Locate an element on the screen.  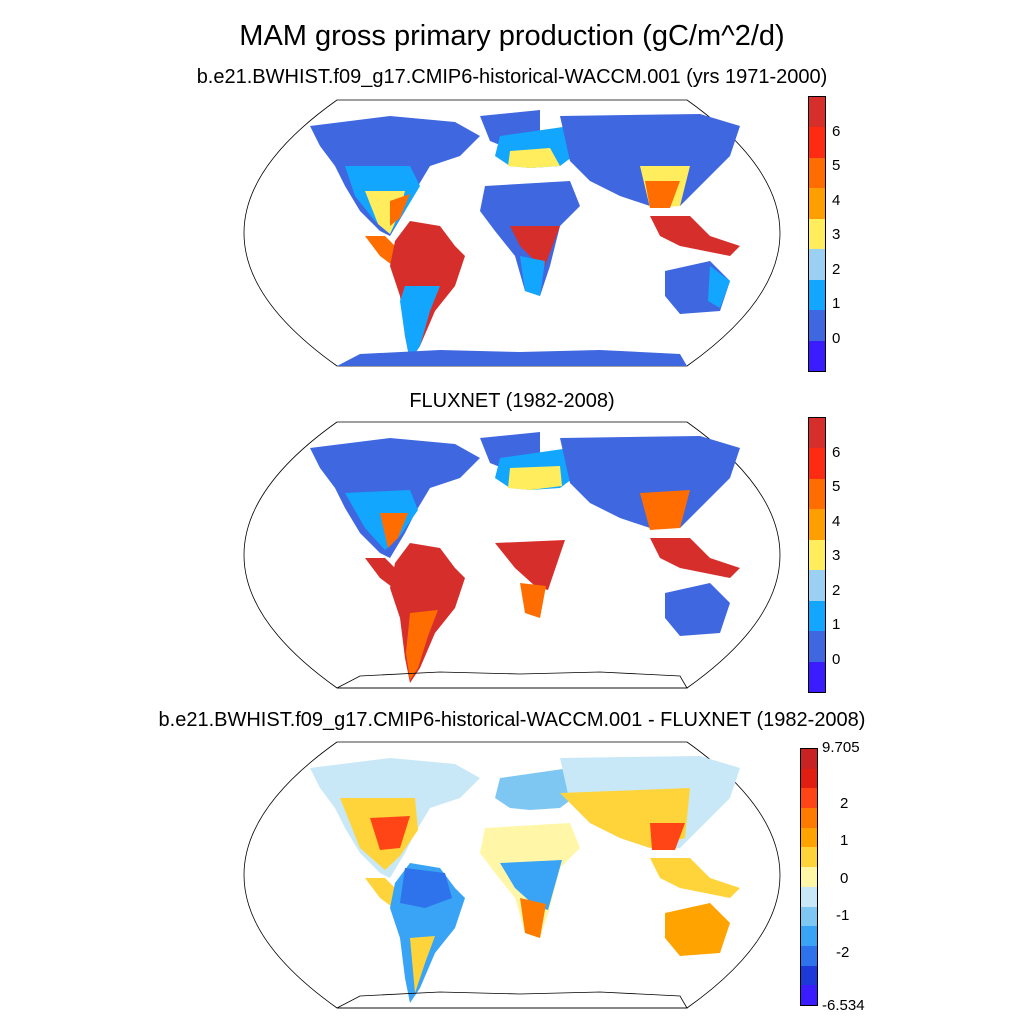
cb-label: 9.705 is located at coordinates (841, 747).